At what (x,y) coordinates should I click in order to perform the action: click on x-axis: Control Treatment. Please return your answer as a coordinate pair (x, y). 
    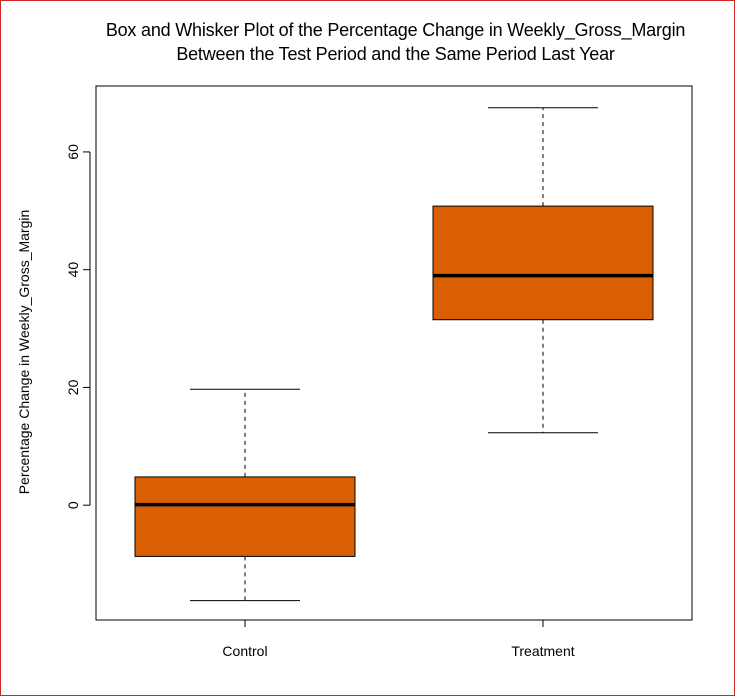
    Looking at the image, I should click on (398, 639).